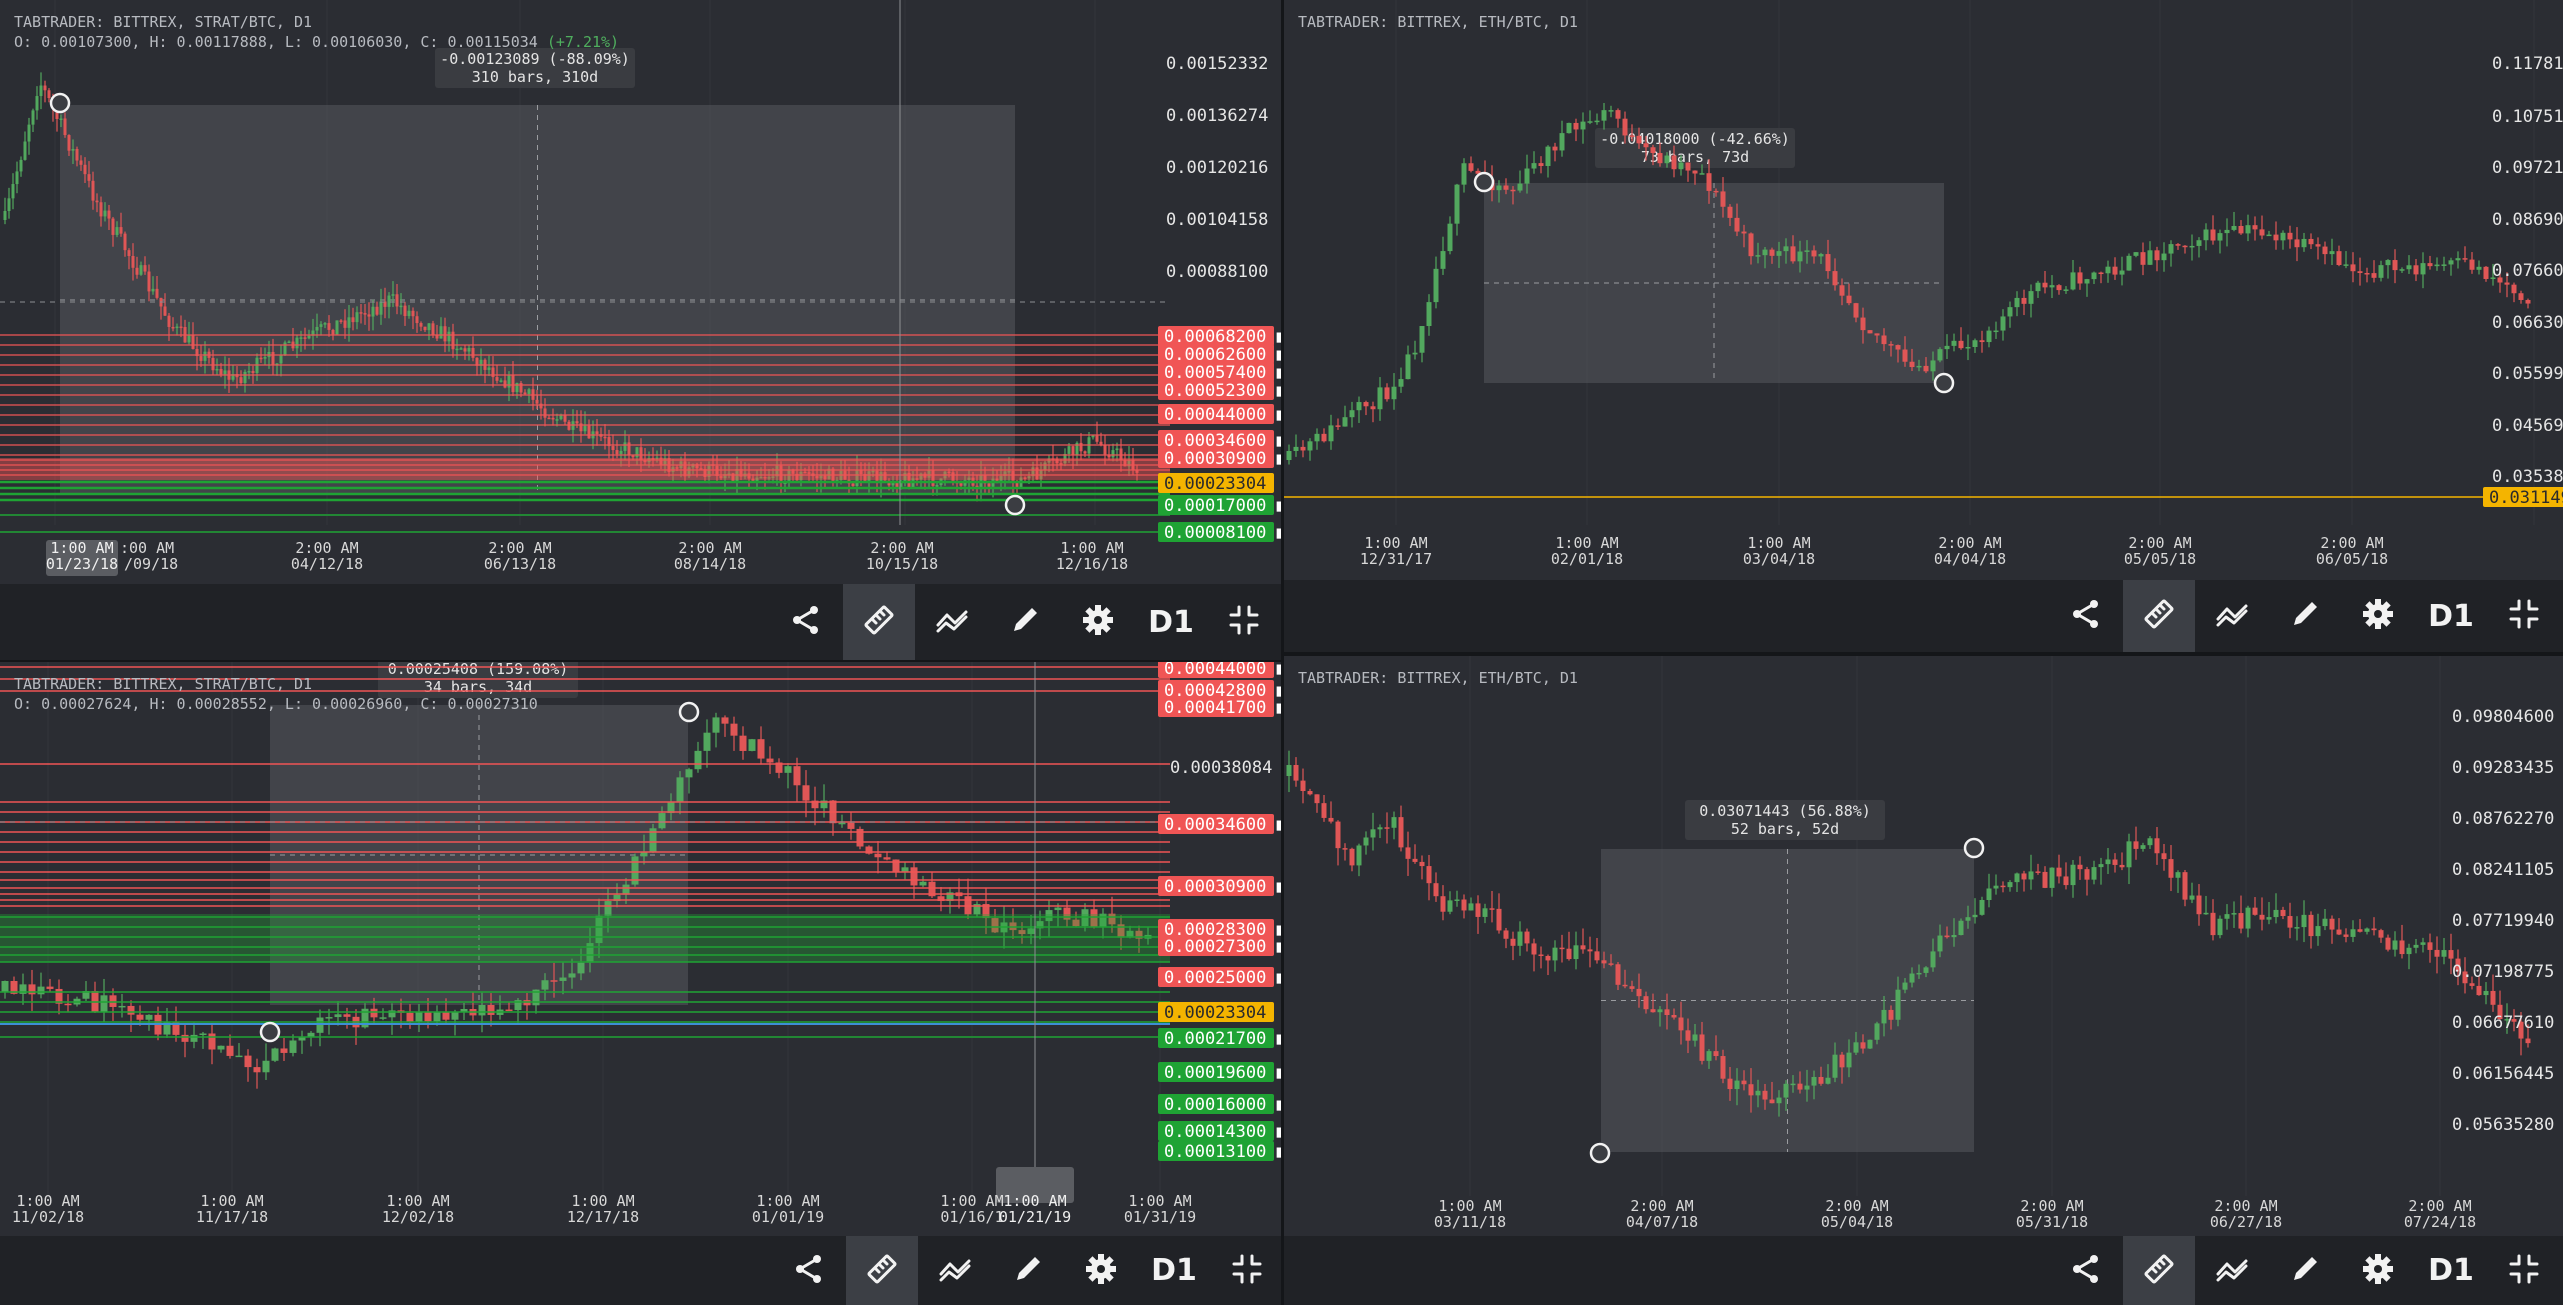  What do you see at coordinates (2352, 559) in the screenshot?
I see `x-axis-tick-date: 06/05/18` at bounding box center [2352, 559].